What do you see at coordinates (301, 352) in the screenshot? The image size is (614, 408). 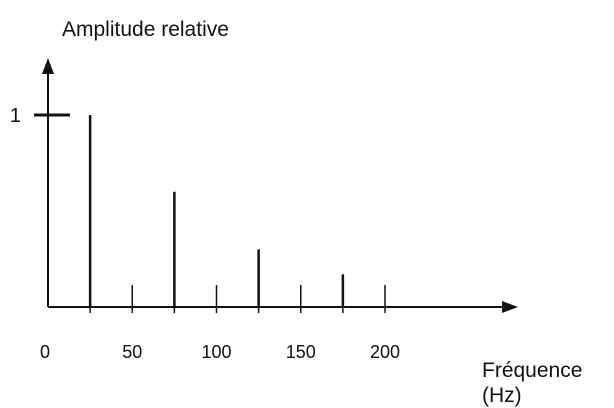 I see `x-tick-label-150: 150` at bounding box center [301, 352].